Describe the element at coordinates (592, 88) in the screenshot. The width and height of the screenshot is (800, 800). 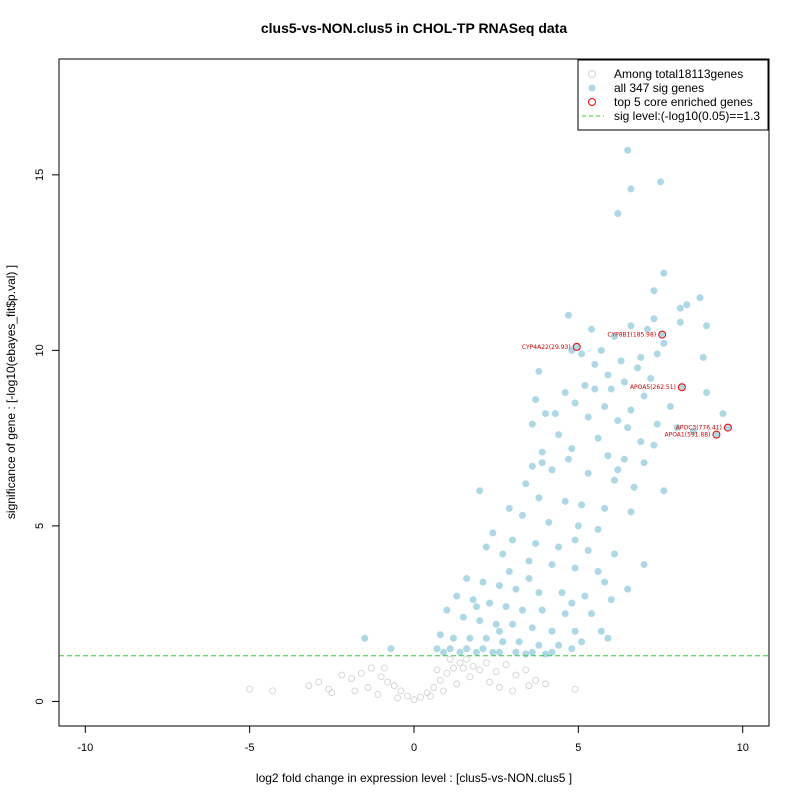
I see `legend-sig-marker` at that location.